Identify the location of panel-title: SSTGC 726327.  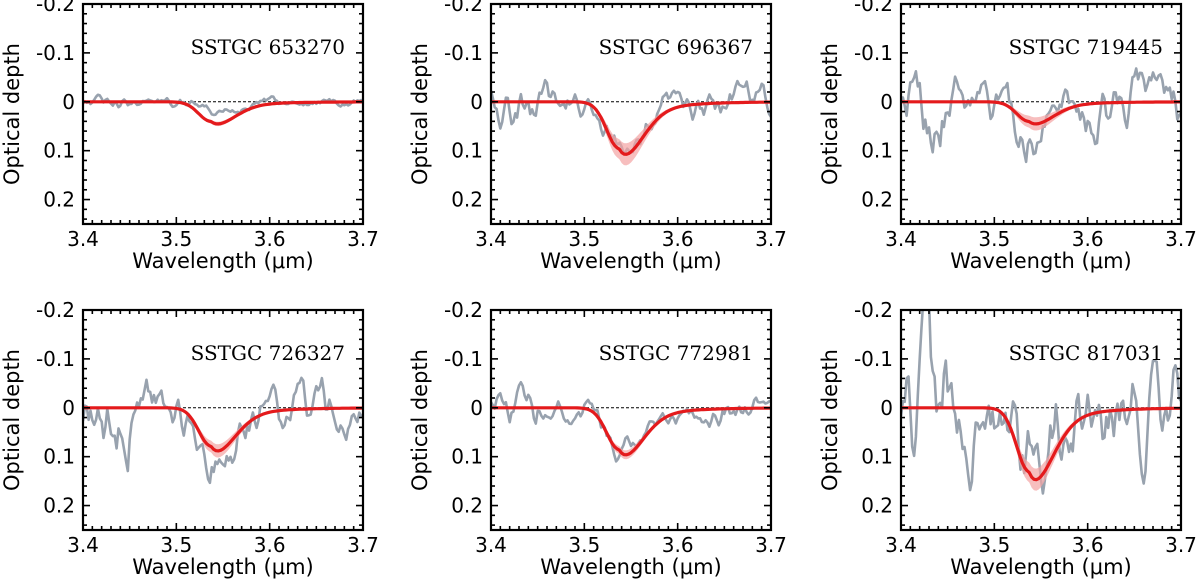
(268, 353).